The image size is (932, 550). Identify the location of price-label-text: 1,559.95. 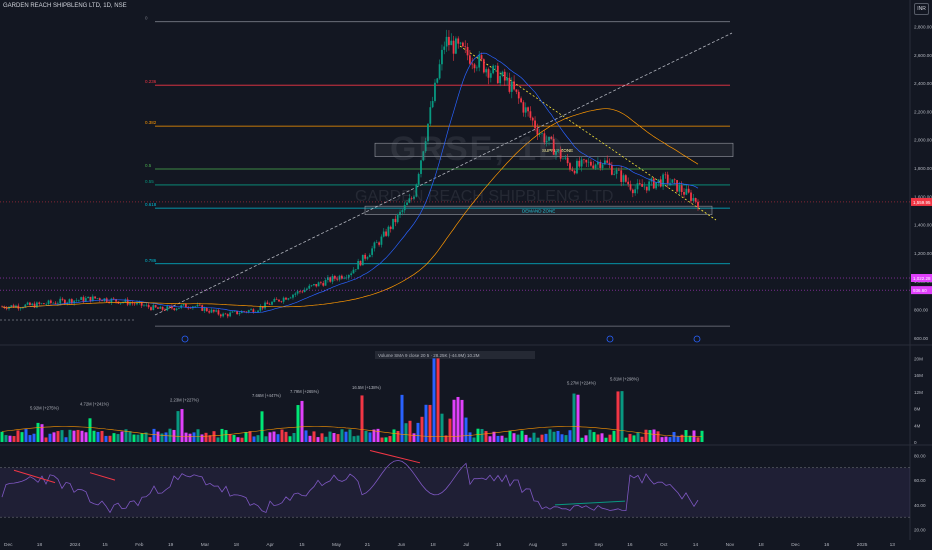
(922, 202).